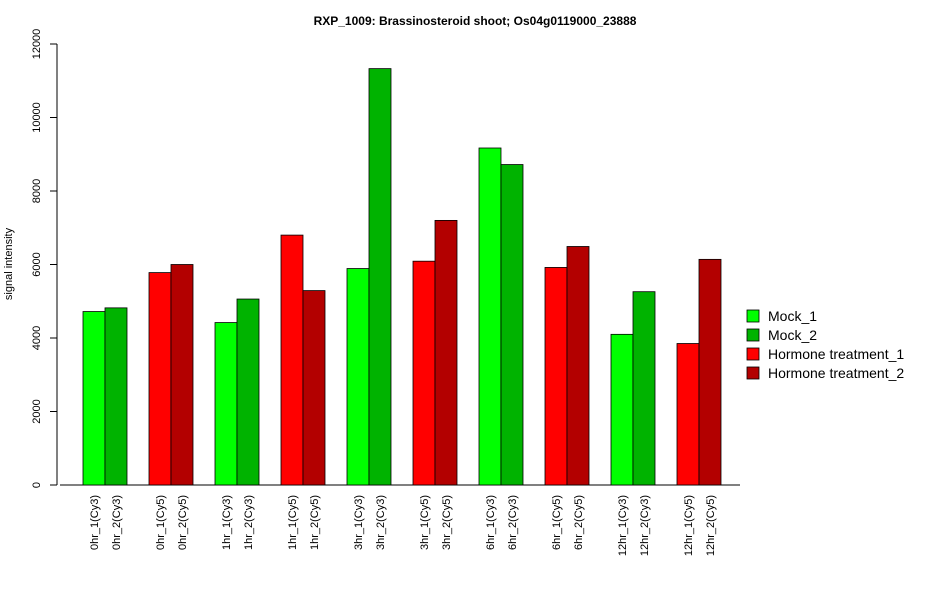 Image resolution: width=950 pixels, height=600 pixels. Describe the element at coordinates (37, 264) in the screenshot. I see `y-tick-label: 6000` at that location.